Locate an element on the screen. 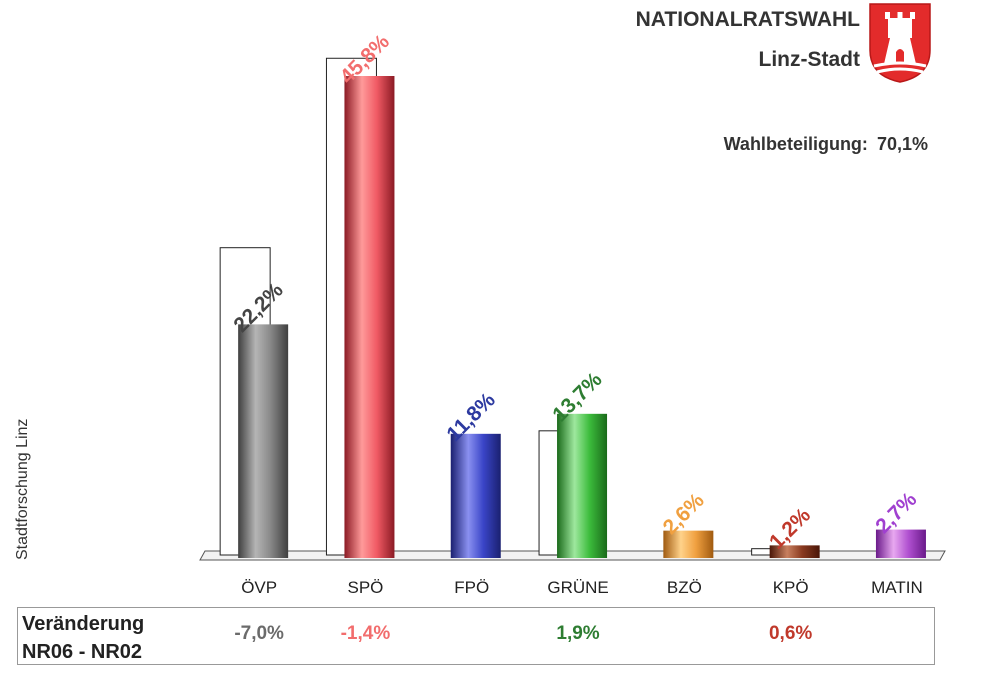 The image size is (1000, 681). change-label-line1: Veränderung is located at coordinates (83, 624).